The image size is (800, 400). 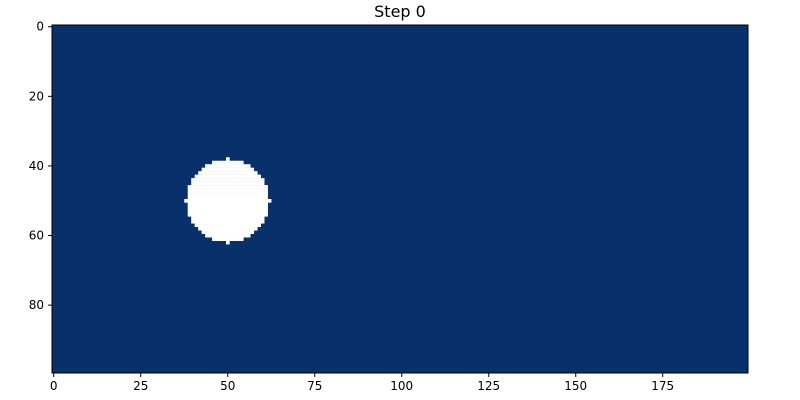 I want to click on x-tick-label: 100, so click(x=401, y=386).